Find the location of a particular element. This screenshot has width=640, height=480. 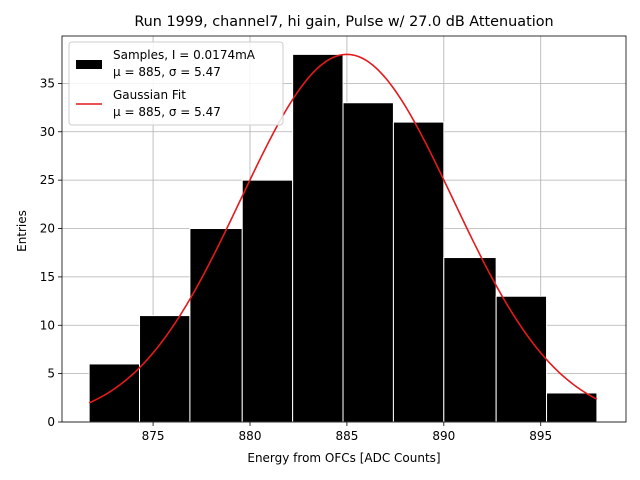

legend-label-samples-line2: μ = 885, σ = 5.47 is located at coordinates (167, 72).